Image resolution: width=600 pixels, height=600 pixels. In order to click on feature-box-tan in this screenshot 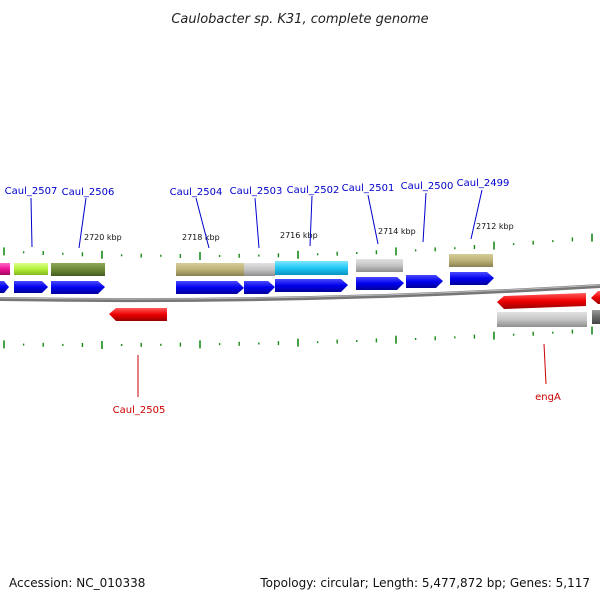, I will do `click(210, 269)`.